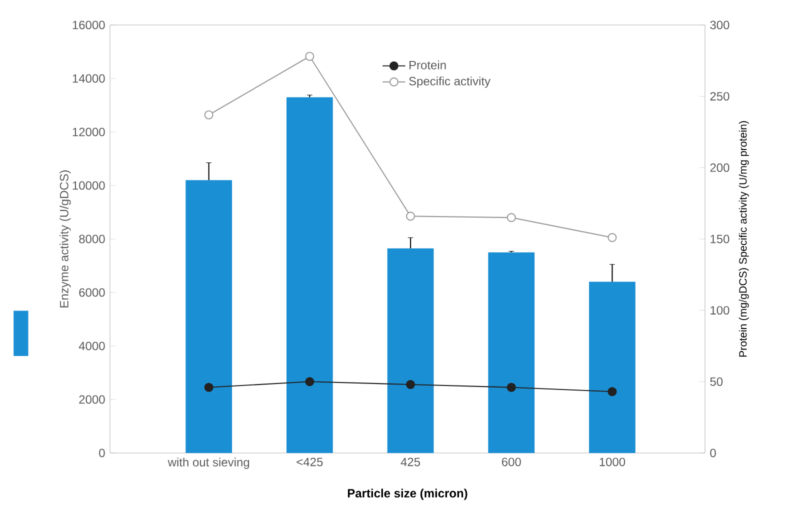  Describe the element at coordinates (449, 82) in the screenshot. I see `legend-label: Specific activity` at that location.